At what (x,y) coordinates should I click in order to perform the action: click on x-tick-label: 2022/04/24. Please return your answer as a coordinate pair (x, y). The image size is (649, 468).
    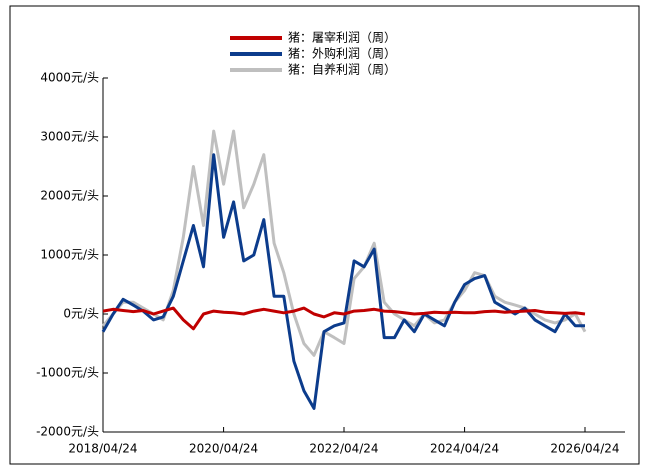
    Looking at the image, I should click on (343, 449).